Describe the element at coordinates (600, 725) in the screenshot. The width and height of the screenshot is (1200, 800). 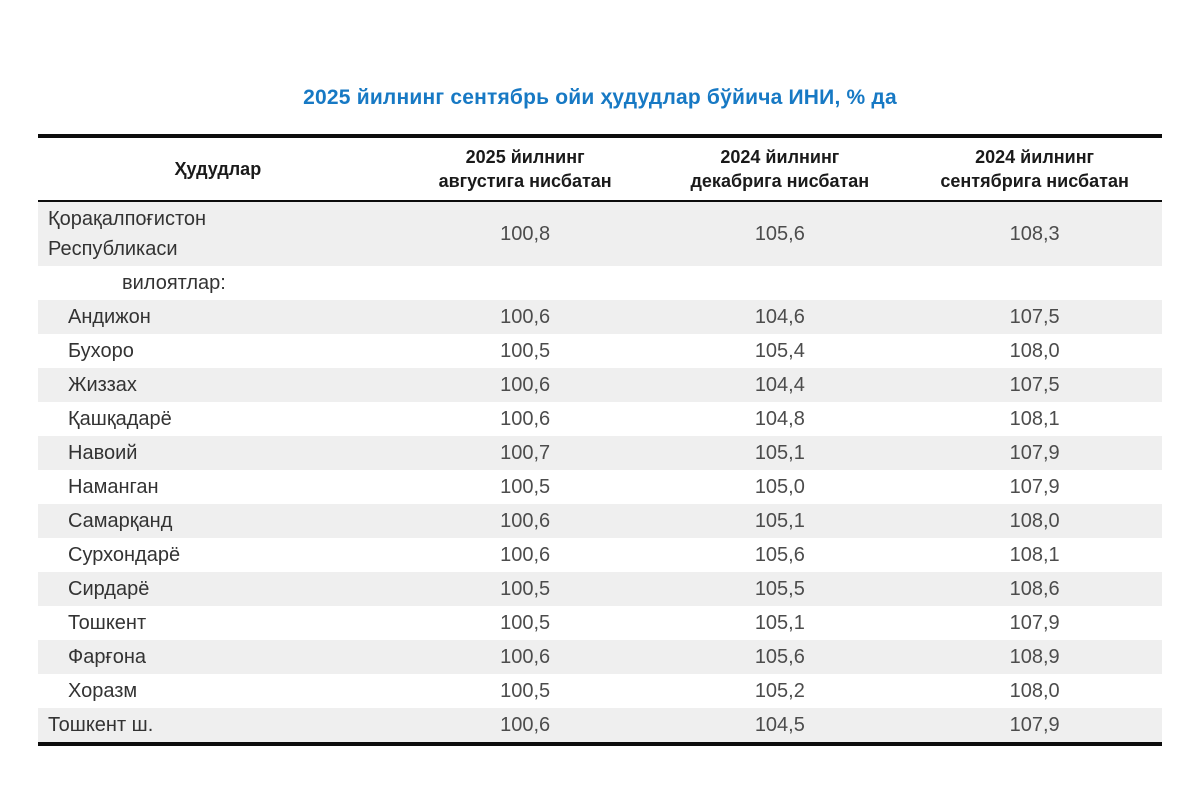
I see `table-row: Тошкент ш. 100,6 104,5 107,9` at that location.